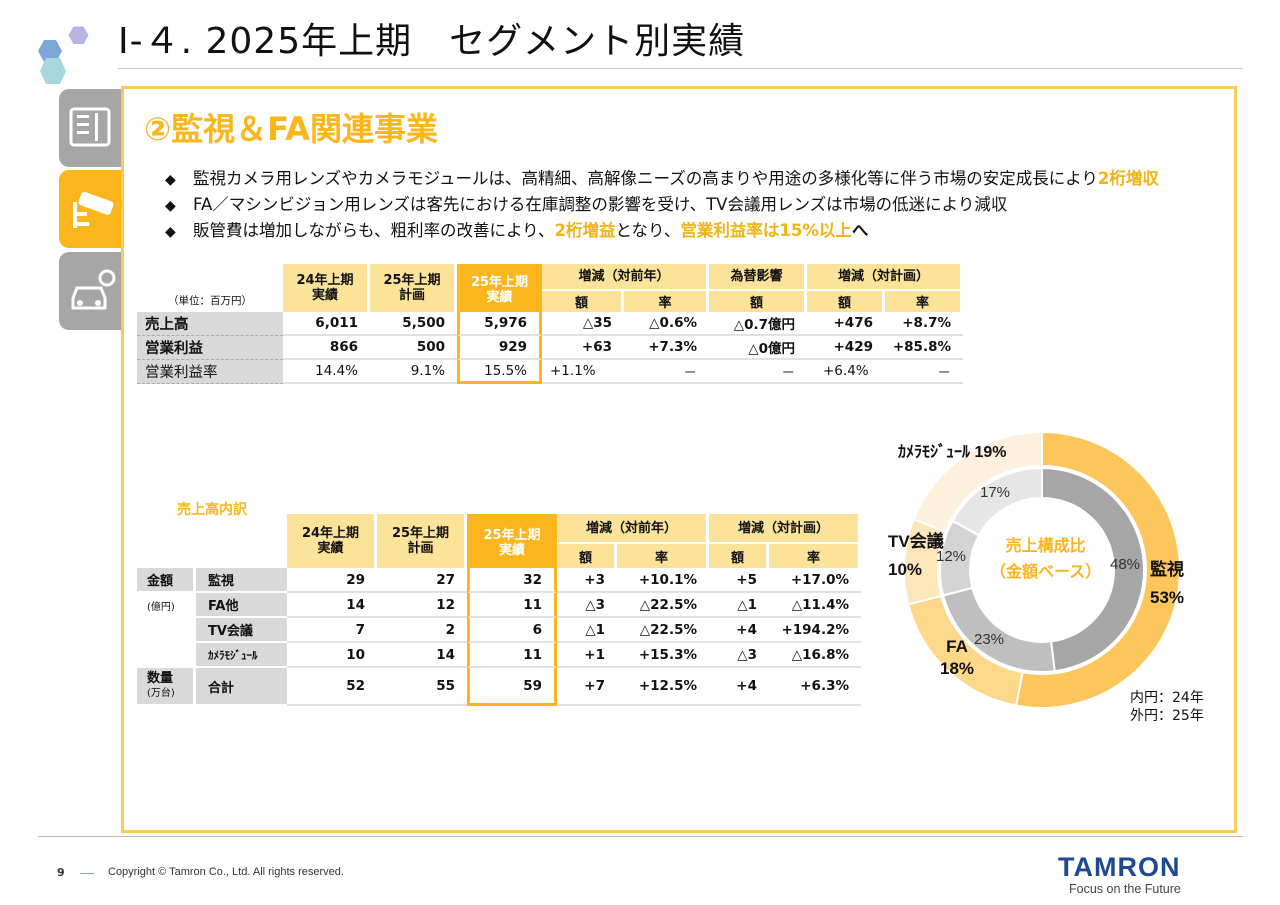 The height and width of the screenshot is (905, 1280). What do you see at coordinates (1046, 559) in the screenshot?
I see `chart-title: 売上構成比 （金額ベース）` at bounding box center [1046, 559].